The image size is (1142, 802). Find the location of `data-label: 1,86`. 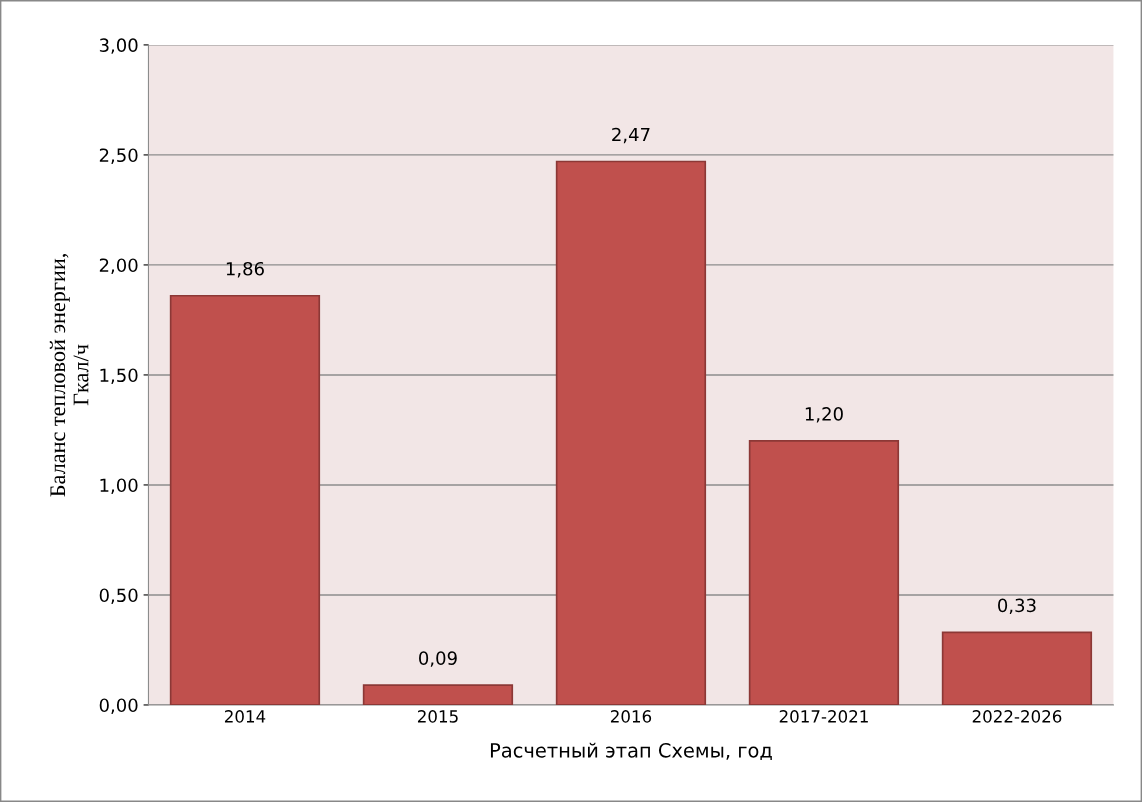

data-label: 1,86 is located at coordinates (245, 269).